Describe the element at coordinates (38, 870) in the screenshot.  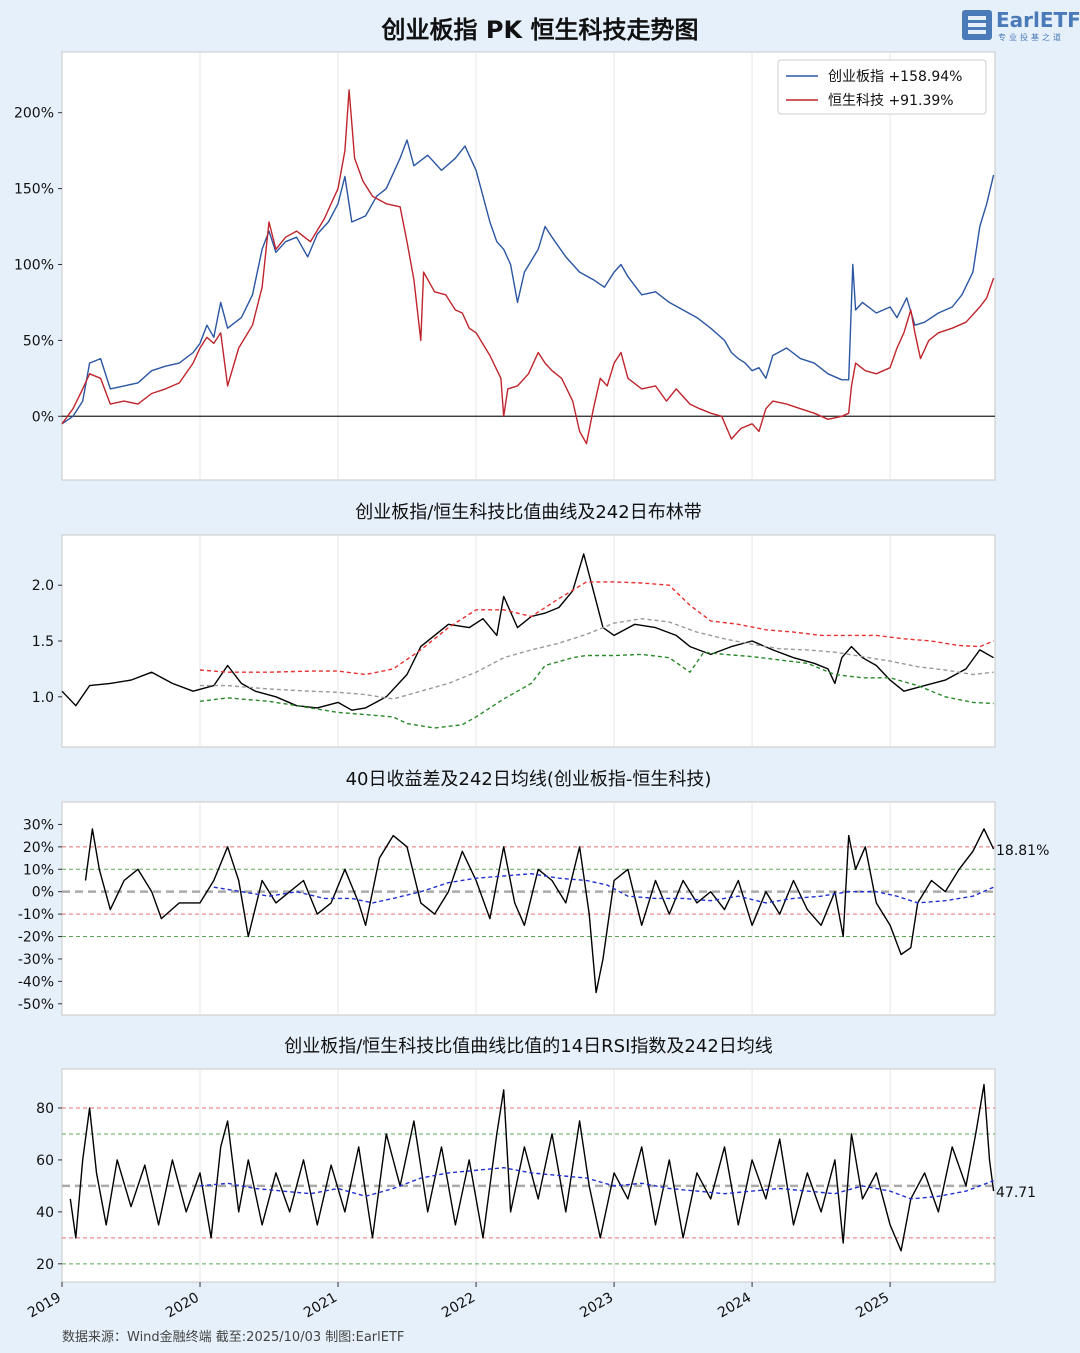
I see `y-tick-label: 10%` at that location.